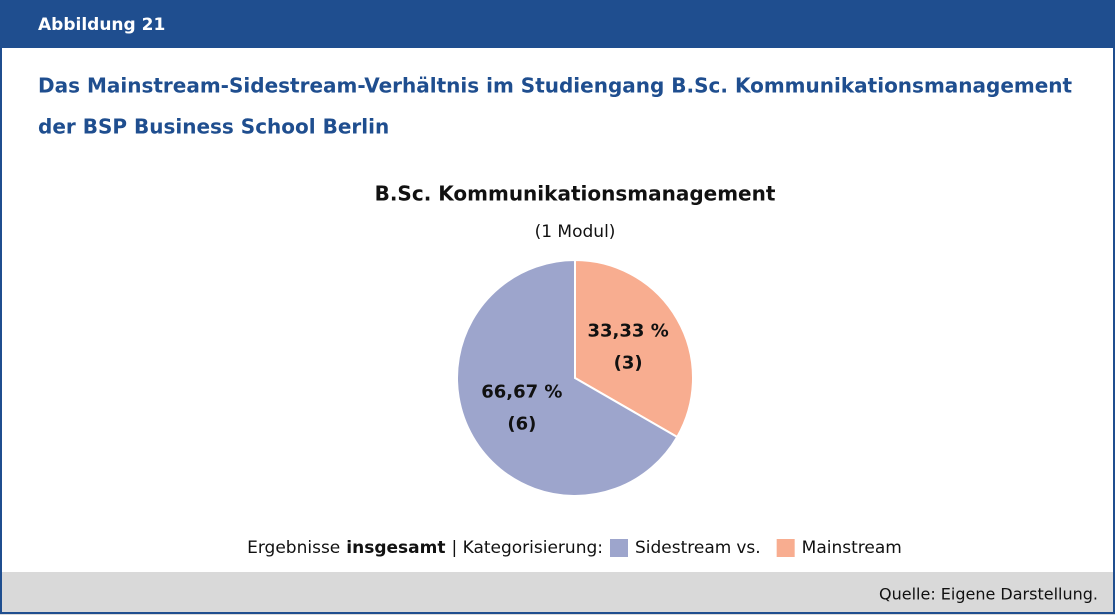  I want to click on source: Quelle: Eigene Darstellung., so click(988, 594).